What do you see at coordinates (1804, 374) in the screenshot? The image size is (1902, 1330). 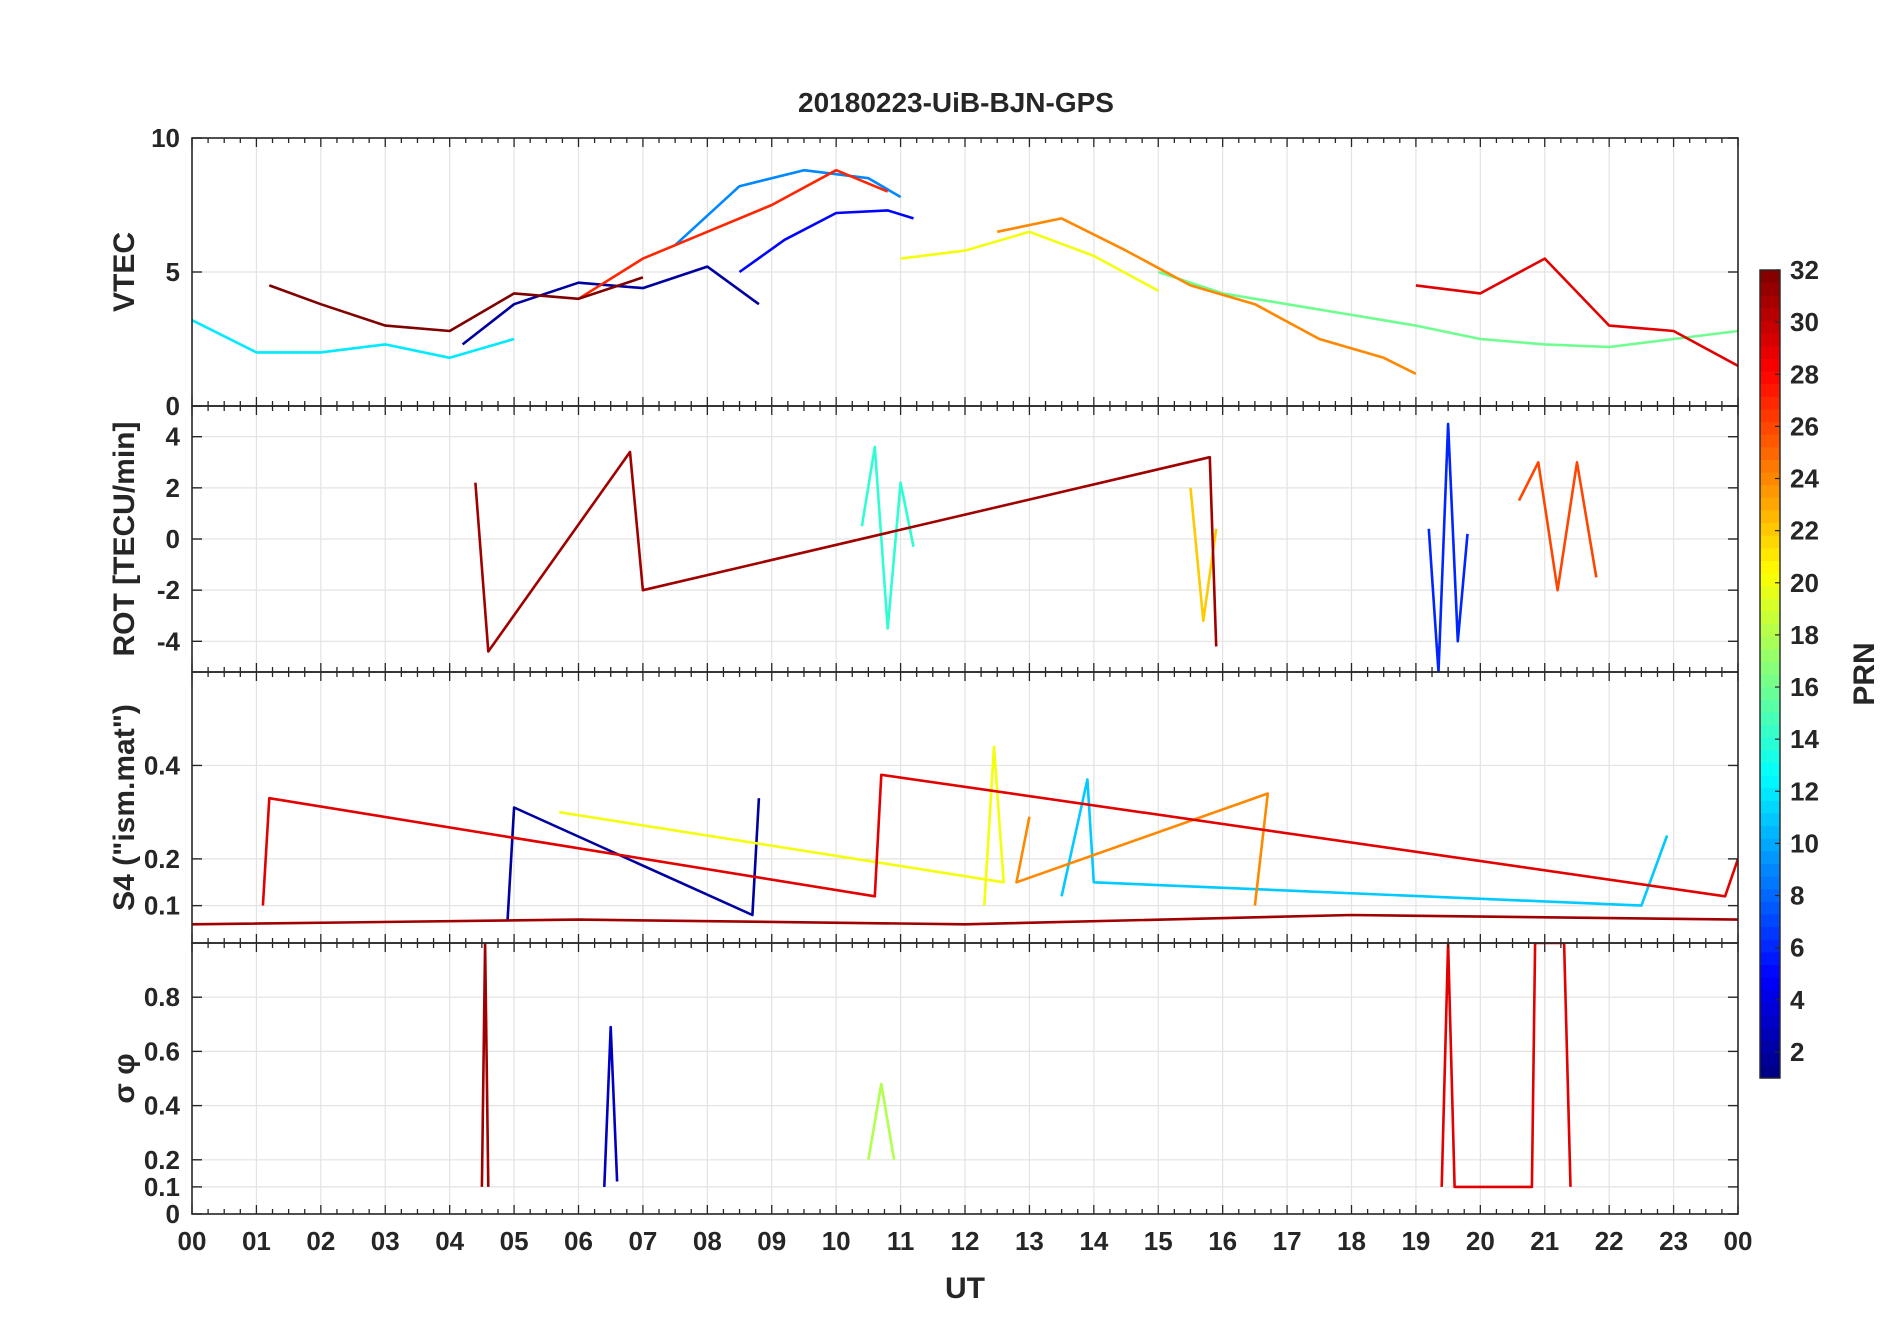 I see `colorbar-tick-label: 28` at bounding box center [1804, 374].